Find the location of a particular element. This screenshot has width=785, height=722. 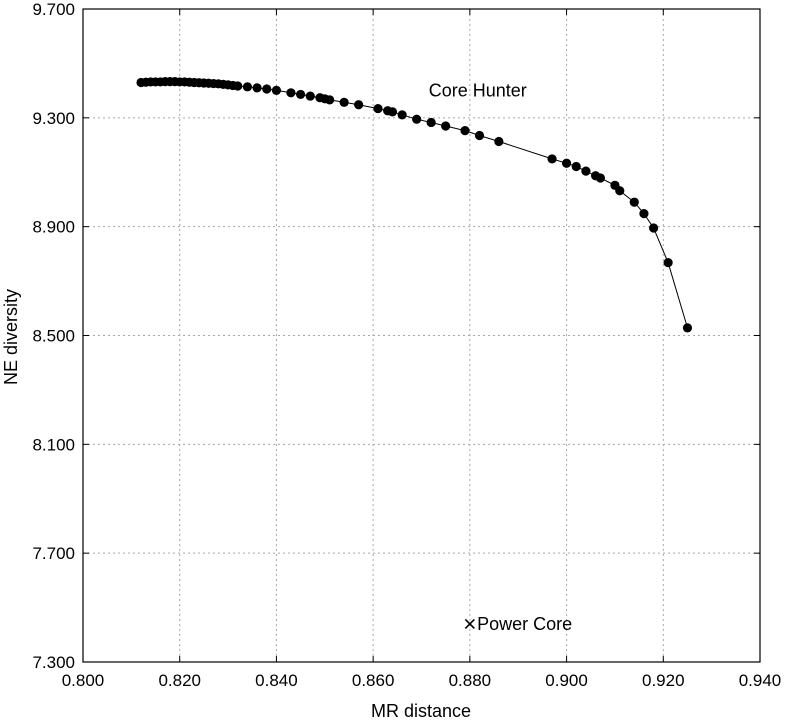

y-tick-label: 7.300 is located at coordinates (53, 662).